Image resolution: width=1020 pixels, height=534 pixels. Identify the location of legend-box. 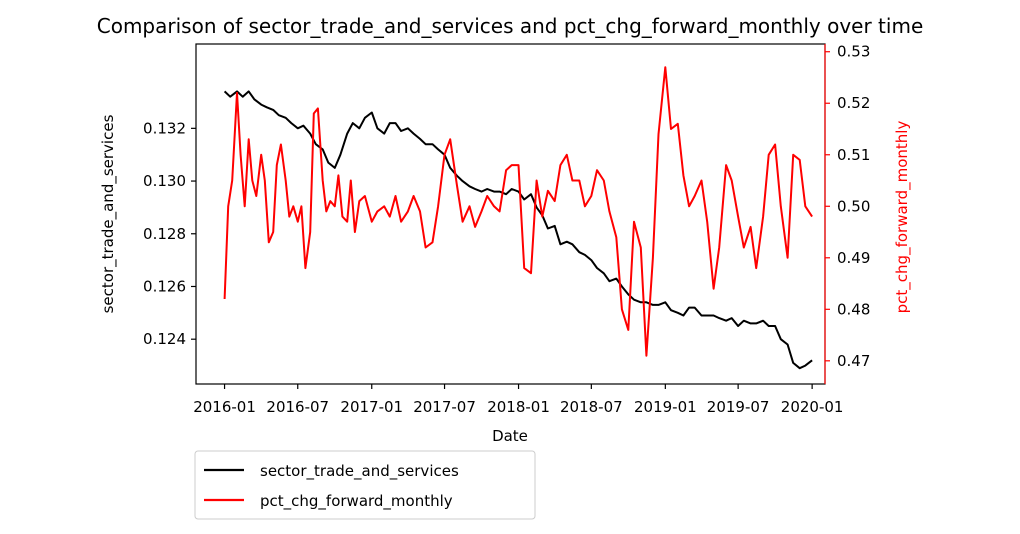
(365, 485).